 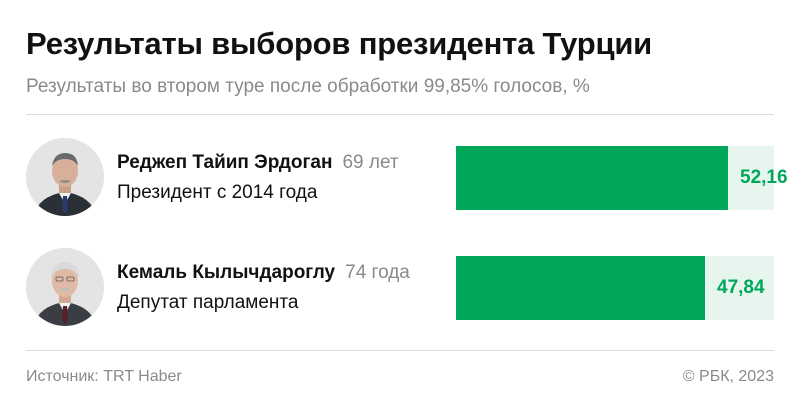 What do you see at coordinates (764, 177) in the screenshot?
I see `bar-value-label: 52,16` at bounding box center [764, 177].